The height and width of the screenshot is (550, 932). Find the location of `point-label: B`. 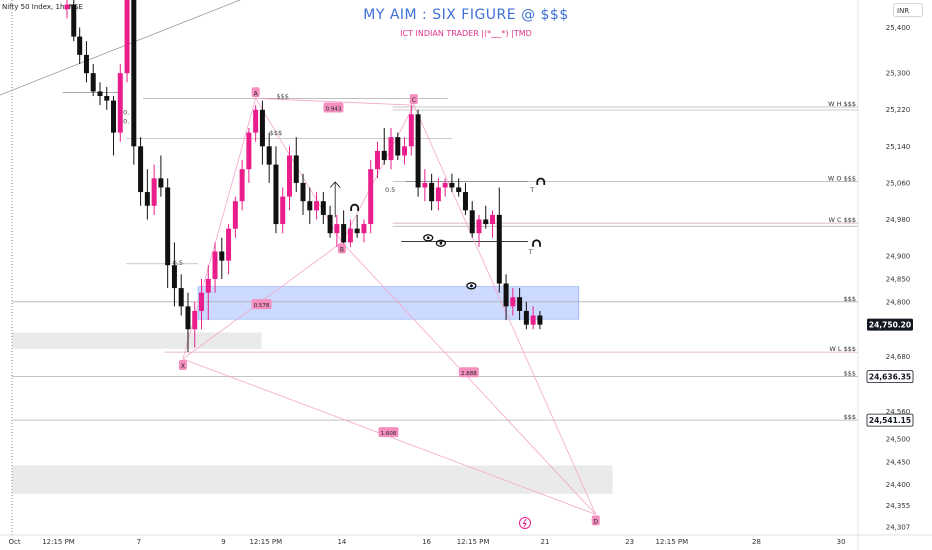

point-label: B is located at coordinates (342, 249).